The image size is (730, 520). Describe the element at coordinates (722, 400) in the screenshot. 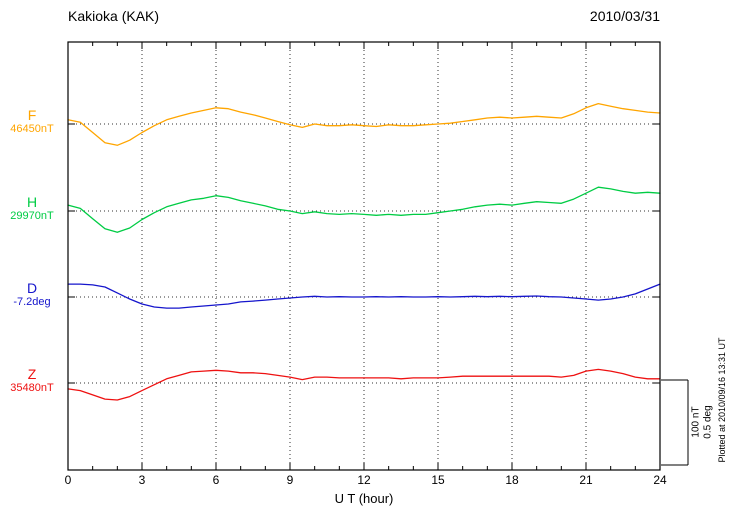

I see `plotted-at-label: Plotted at 2010/09/16 13:31 UT` at that location.